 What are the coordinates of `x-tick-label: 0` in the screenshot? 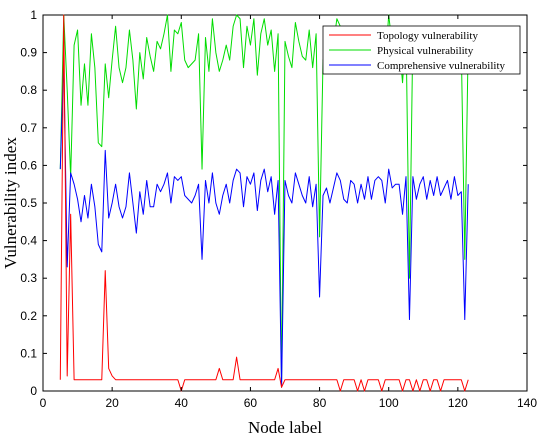 It's located at (43, 403).